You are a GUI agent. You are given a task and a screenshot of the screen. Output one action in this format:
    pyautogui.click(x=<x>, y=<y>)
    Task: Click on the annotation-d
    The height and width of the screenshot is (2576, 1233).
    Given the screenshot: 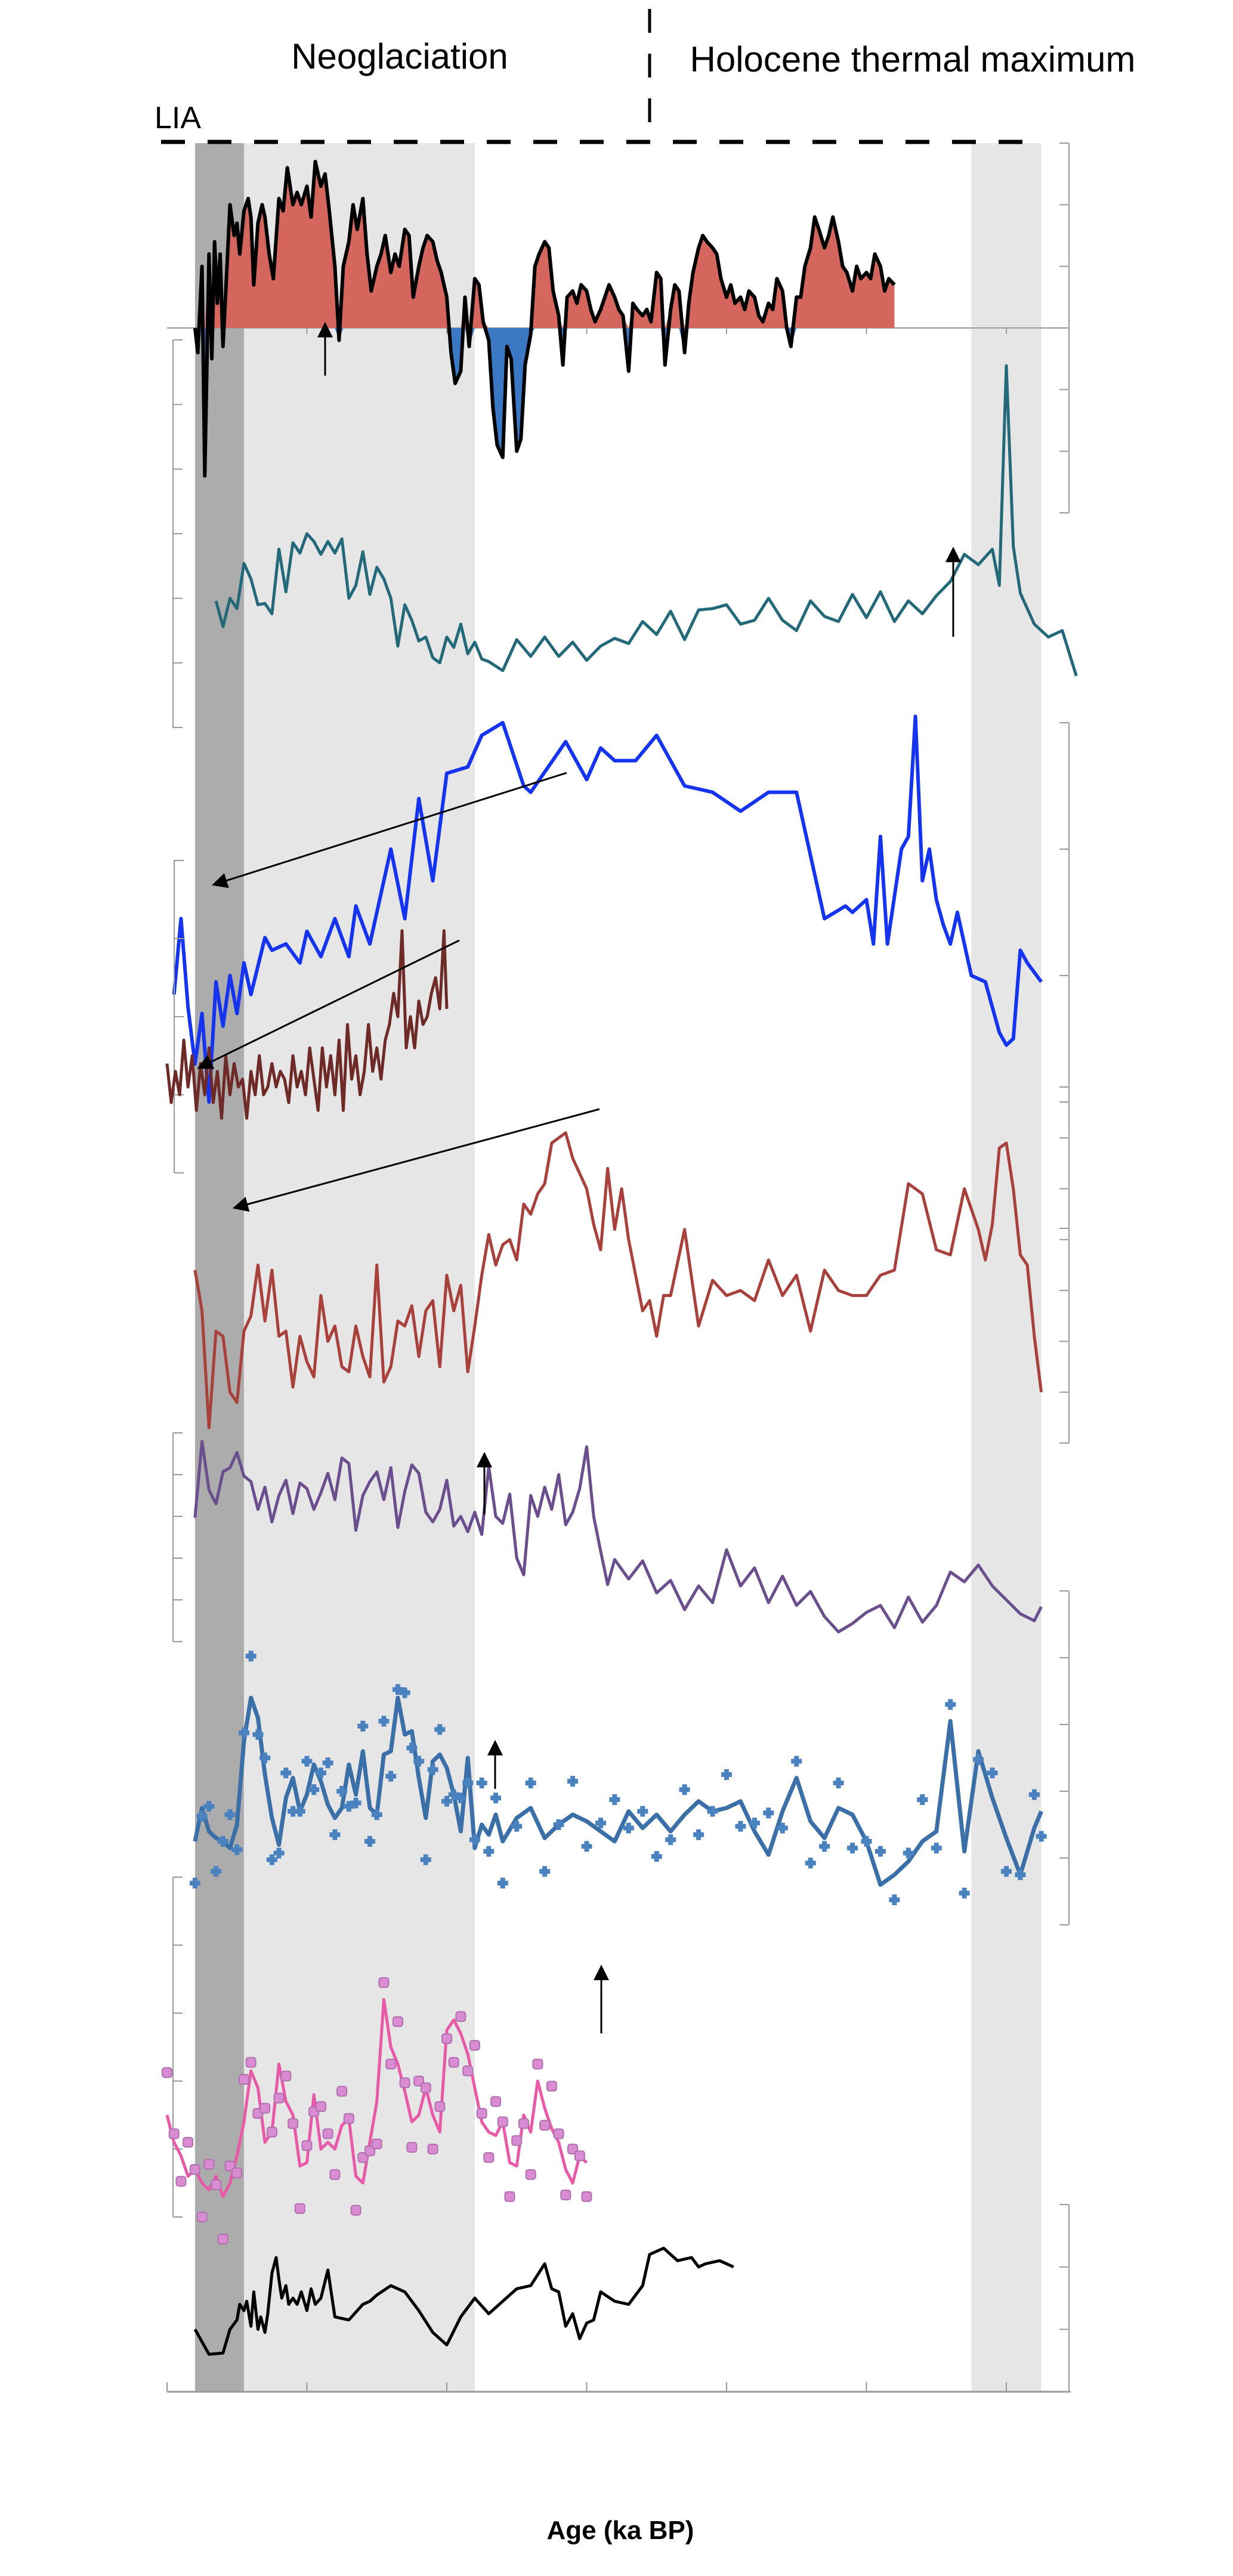 What is the action you would take?
    pyautogui.click(x=328, y=1004)
    